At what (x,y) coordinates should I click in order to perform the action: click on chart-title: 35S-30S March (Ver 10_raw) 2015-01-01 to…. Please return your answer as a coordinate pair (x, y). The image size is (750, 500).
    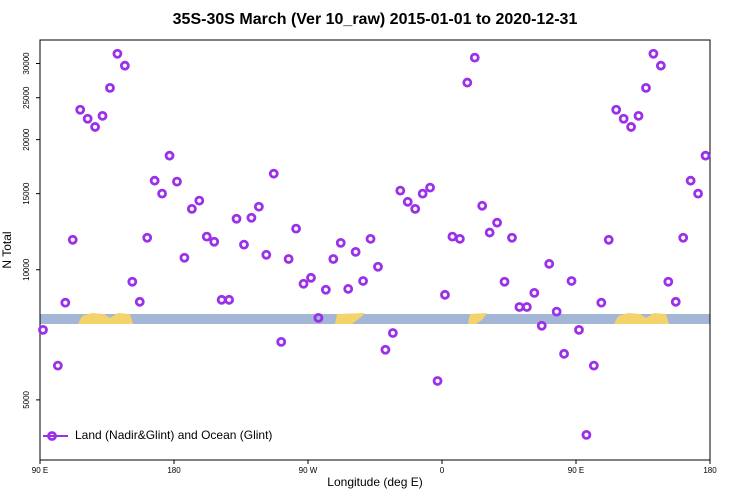
    Looking at the image, I should click on (375, 19).